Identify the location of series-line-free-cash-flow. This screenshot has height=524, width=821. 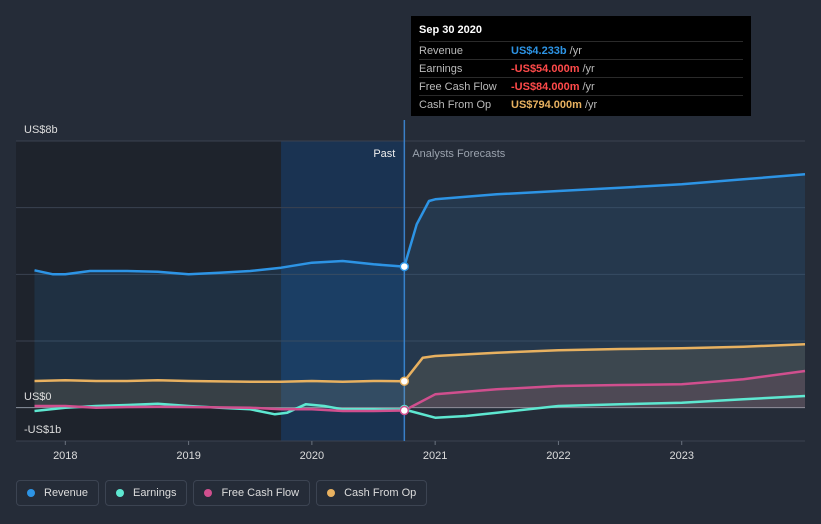
(420, 391).